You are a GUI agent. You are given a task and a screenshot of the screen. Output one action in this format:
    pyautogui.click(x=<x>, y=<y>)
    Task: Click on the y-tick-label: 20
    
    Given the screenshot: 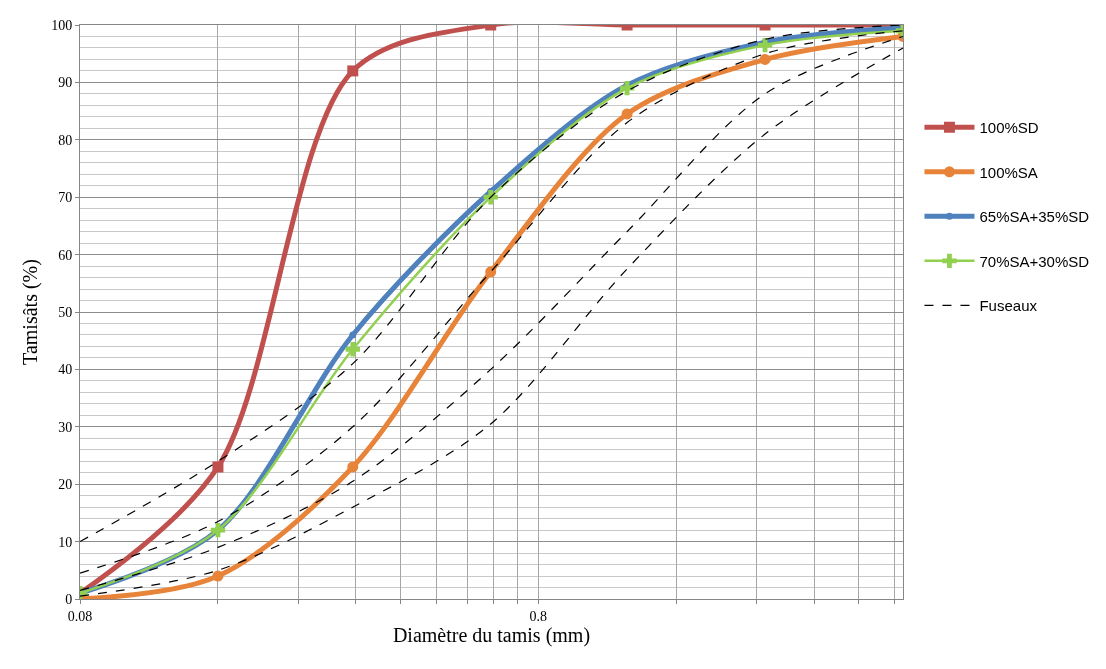 What is the action you would take?
    pyautogui.click(x=65, y=485)
    